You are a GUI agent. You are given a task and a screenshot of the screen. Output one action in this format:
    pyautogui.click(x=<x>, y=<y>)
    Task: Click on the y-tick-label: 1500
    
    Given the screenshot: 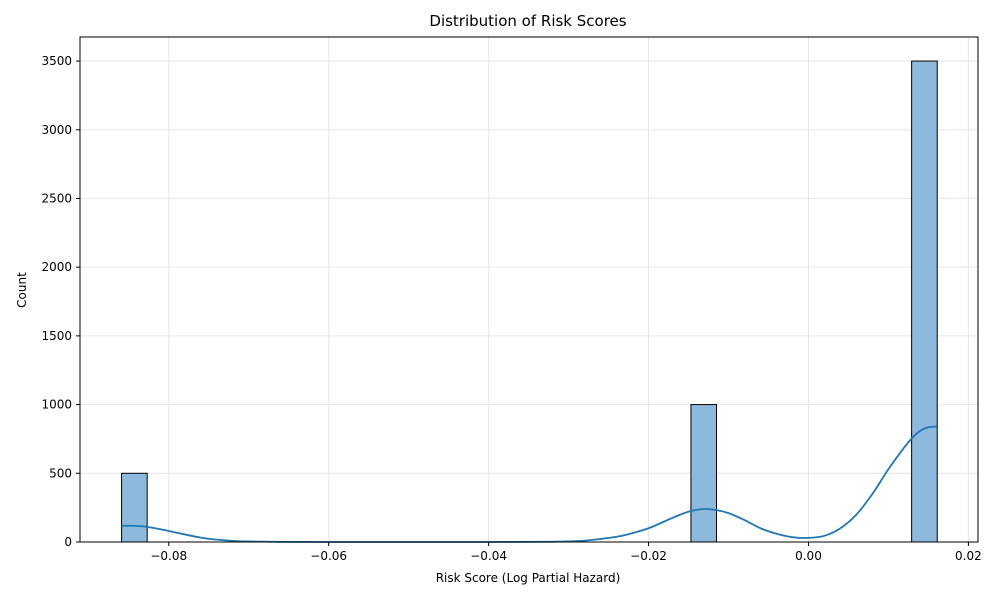 What is the action you would take?
    pyautogui.click(x=56, y=336)
    